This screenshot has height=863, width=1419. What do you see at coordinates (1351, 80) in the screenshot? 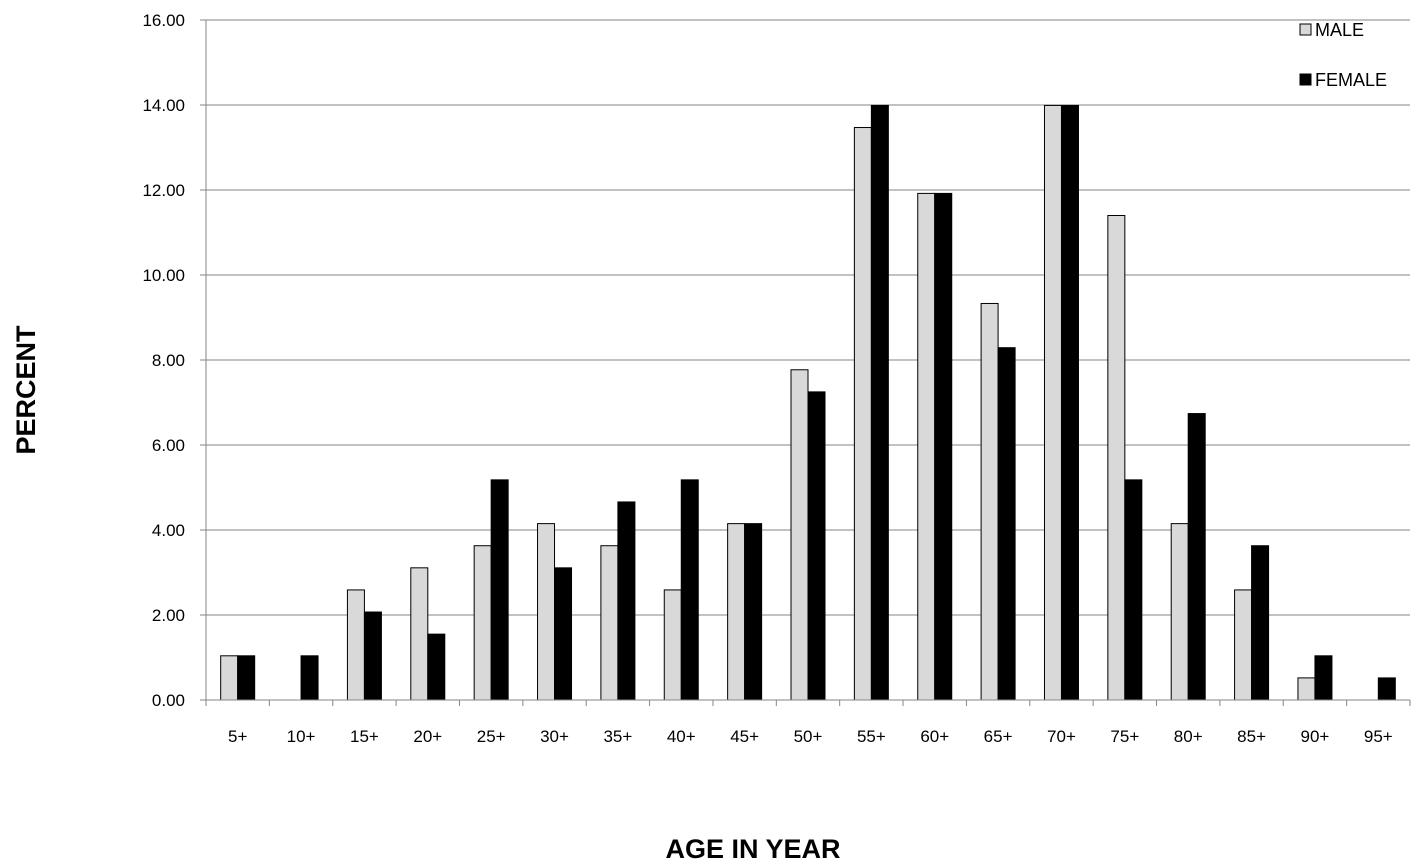
I see `legend-label-female: FEMALE` at bounding box center [1351, 80].